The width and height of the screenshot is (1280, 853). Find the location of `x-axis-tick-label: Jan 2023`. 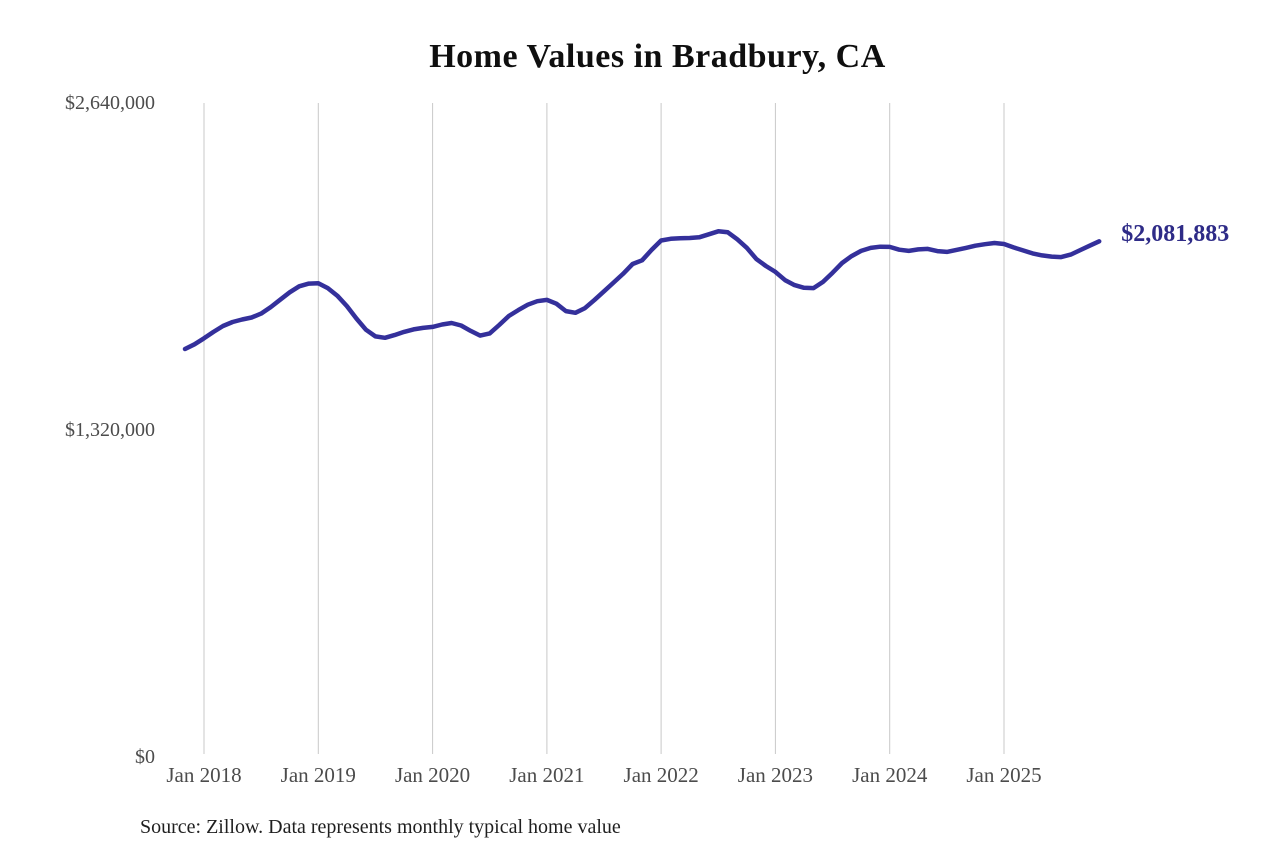

x-axis-tick-label: Jan 2023 is located at coordinates (775, 775).